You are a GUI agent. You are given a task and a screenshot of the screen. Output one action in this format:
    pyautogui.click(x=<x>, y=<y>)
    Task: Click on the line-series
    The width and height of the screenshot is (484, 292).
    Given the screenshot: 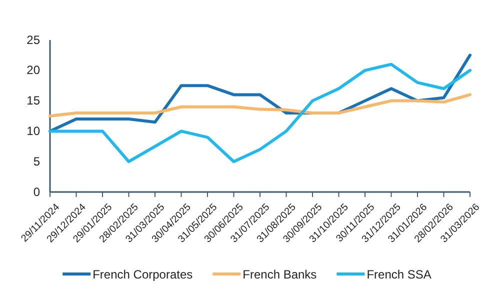 What is the action you would take?
    pyautogui.click(x=260, y=105)
    